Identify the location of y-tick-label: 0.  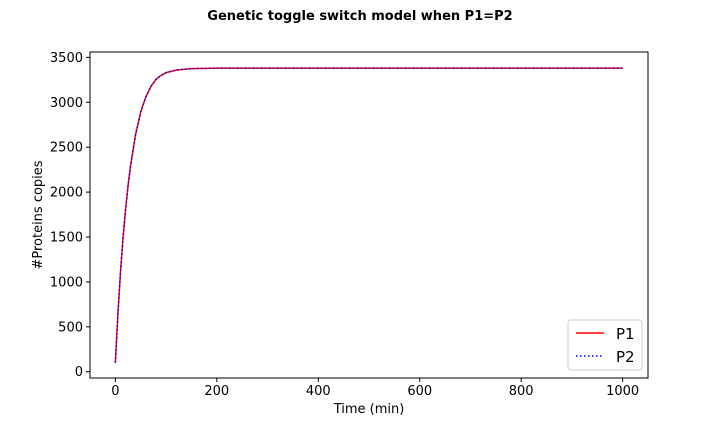
(79, 372).